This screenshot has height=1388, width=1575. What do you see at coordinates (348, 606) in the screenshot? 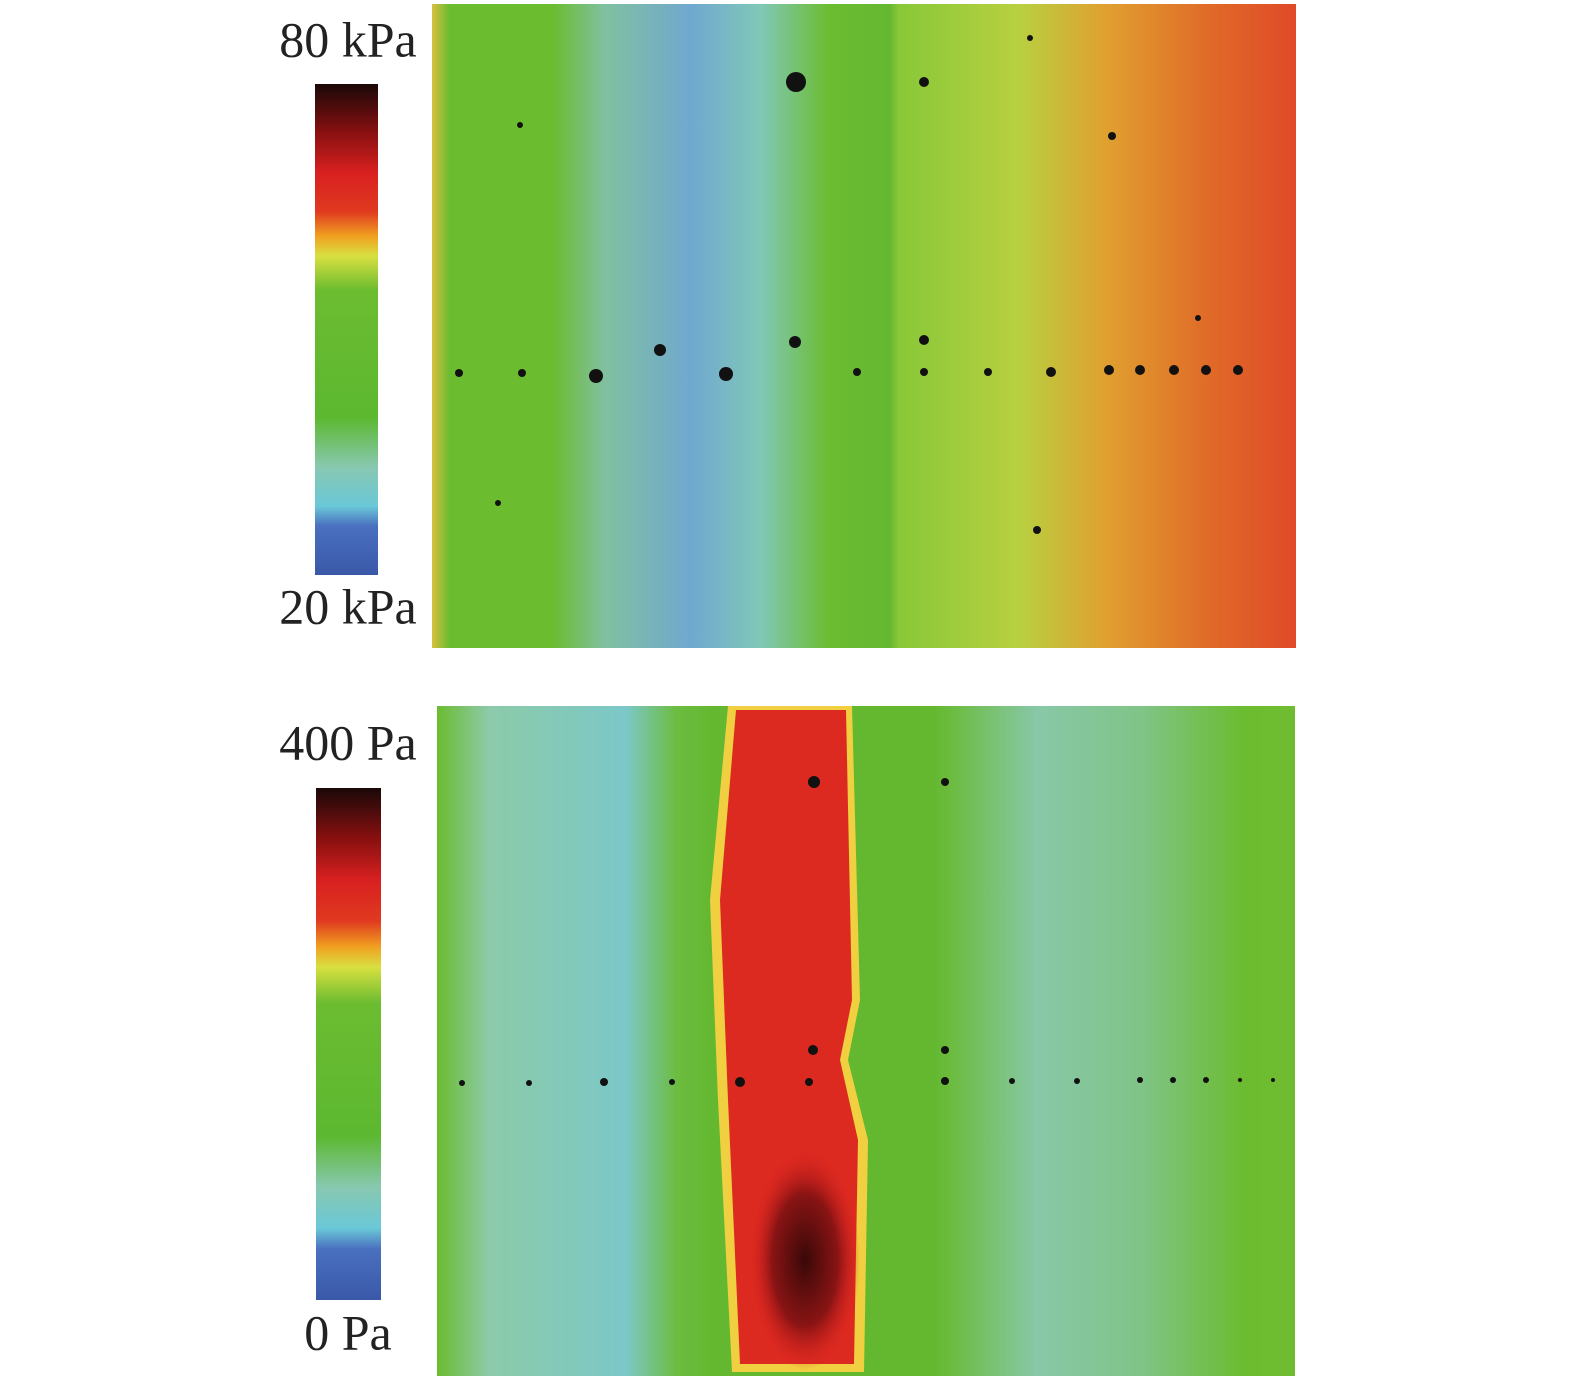
I see `colorbar-min-label: 20 kPa` at bounding box center [348, 606].